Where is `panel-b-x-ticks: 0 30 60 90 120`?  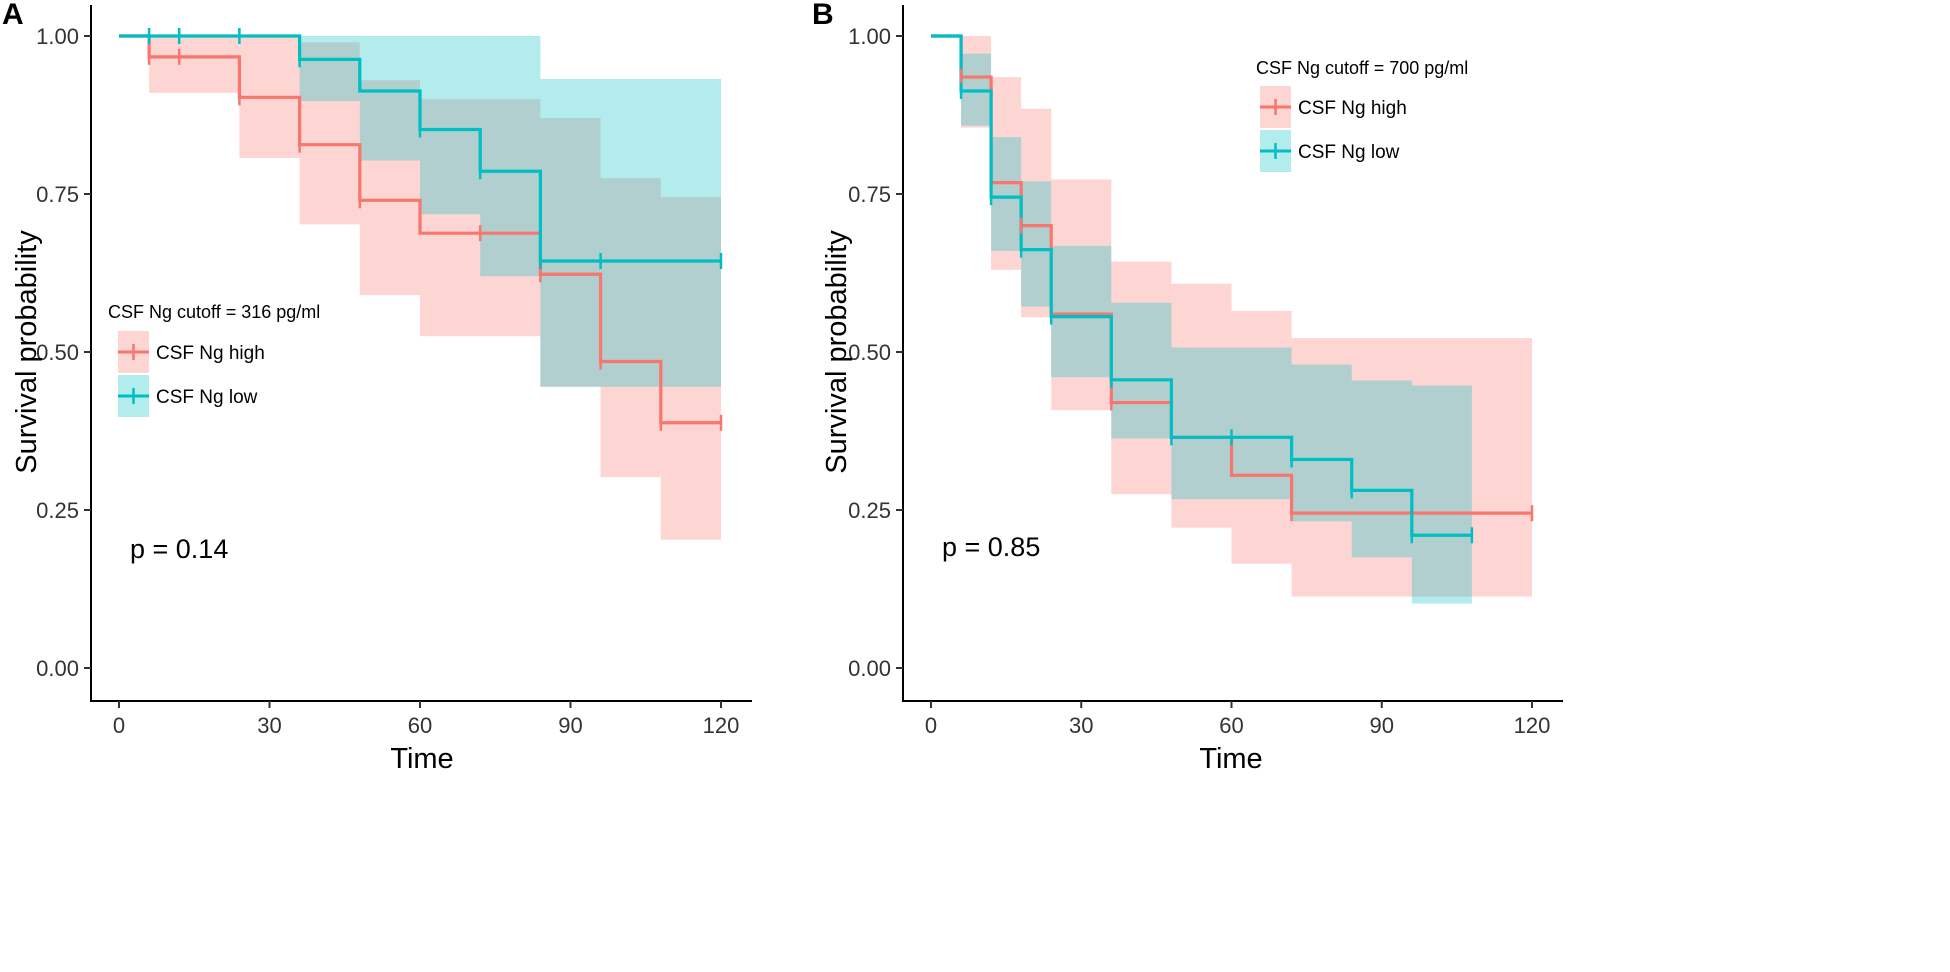 panel-b-x-ticks: 0 30 60 90 120 is located at coordinates (1237, 719).